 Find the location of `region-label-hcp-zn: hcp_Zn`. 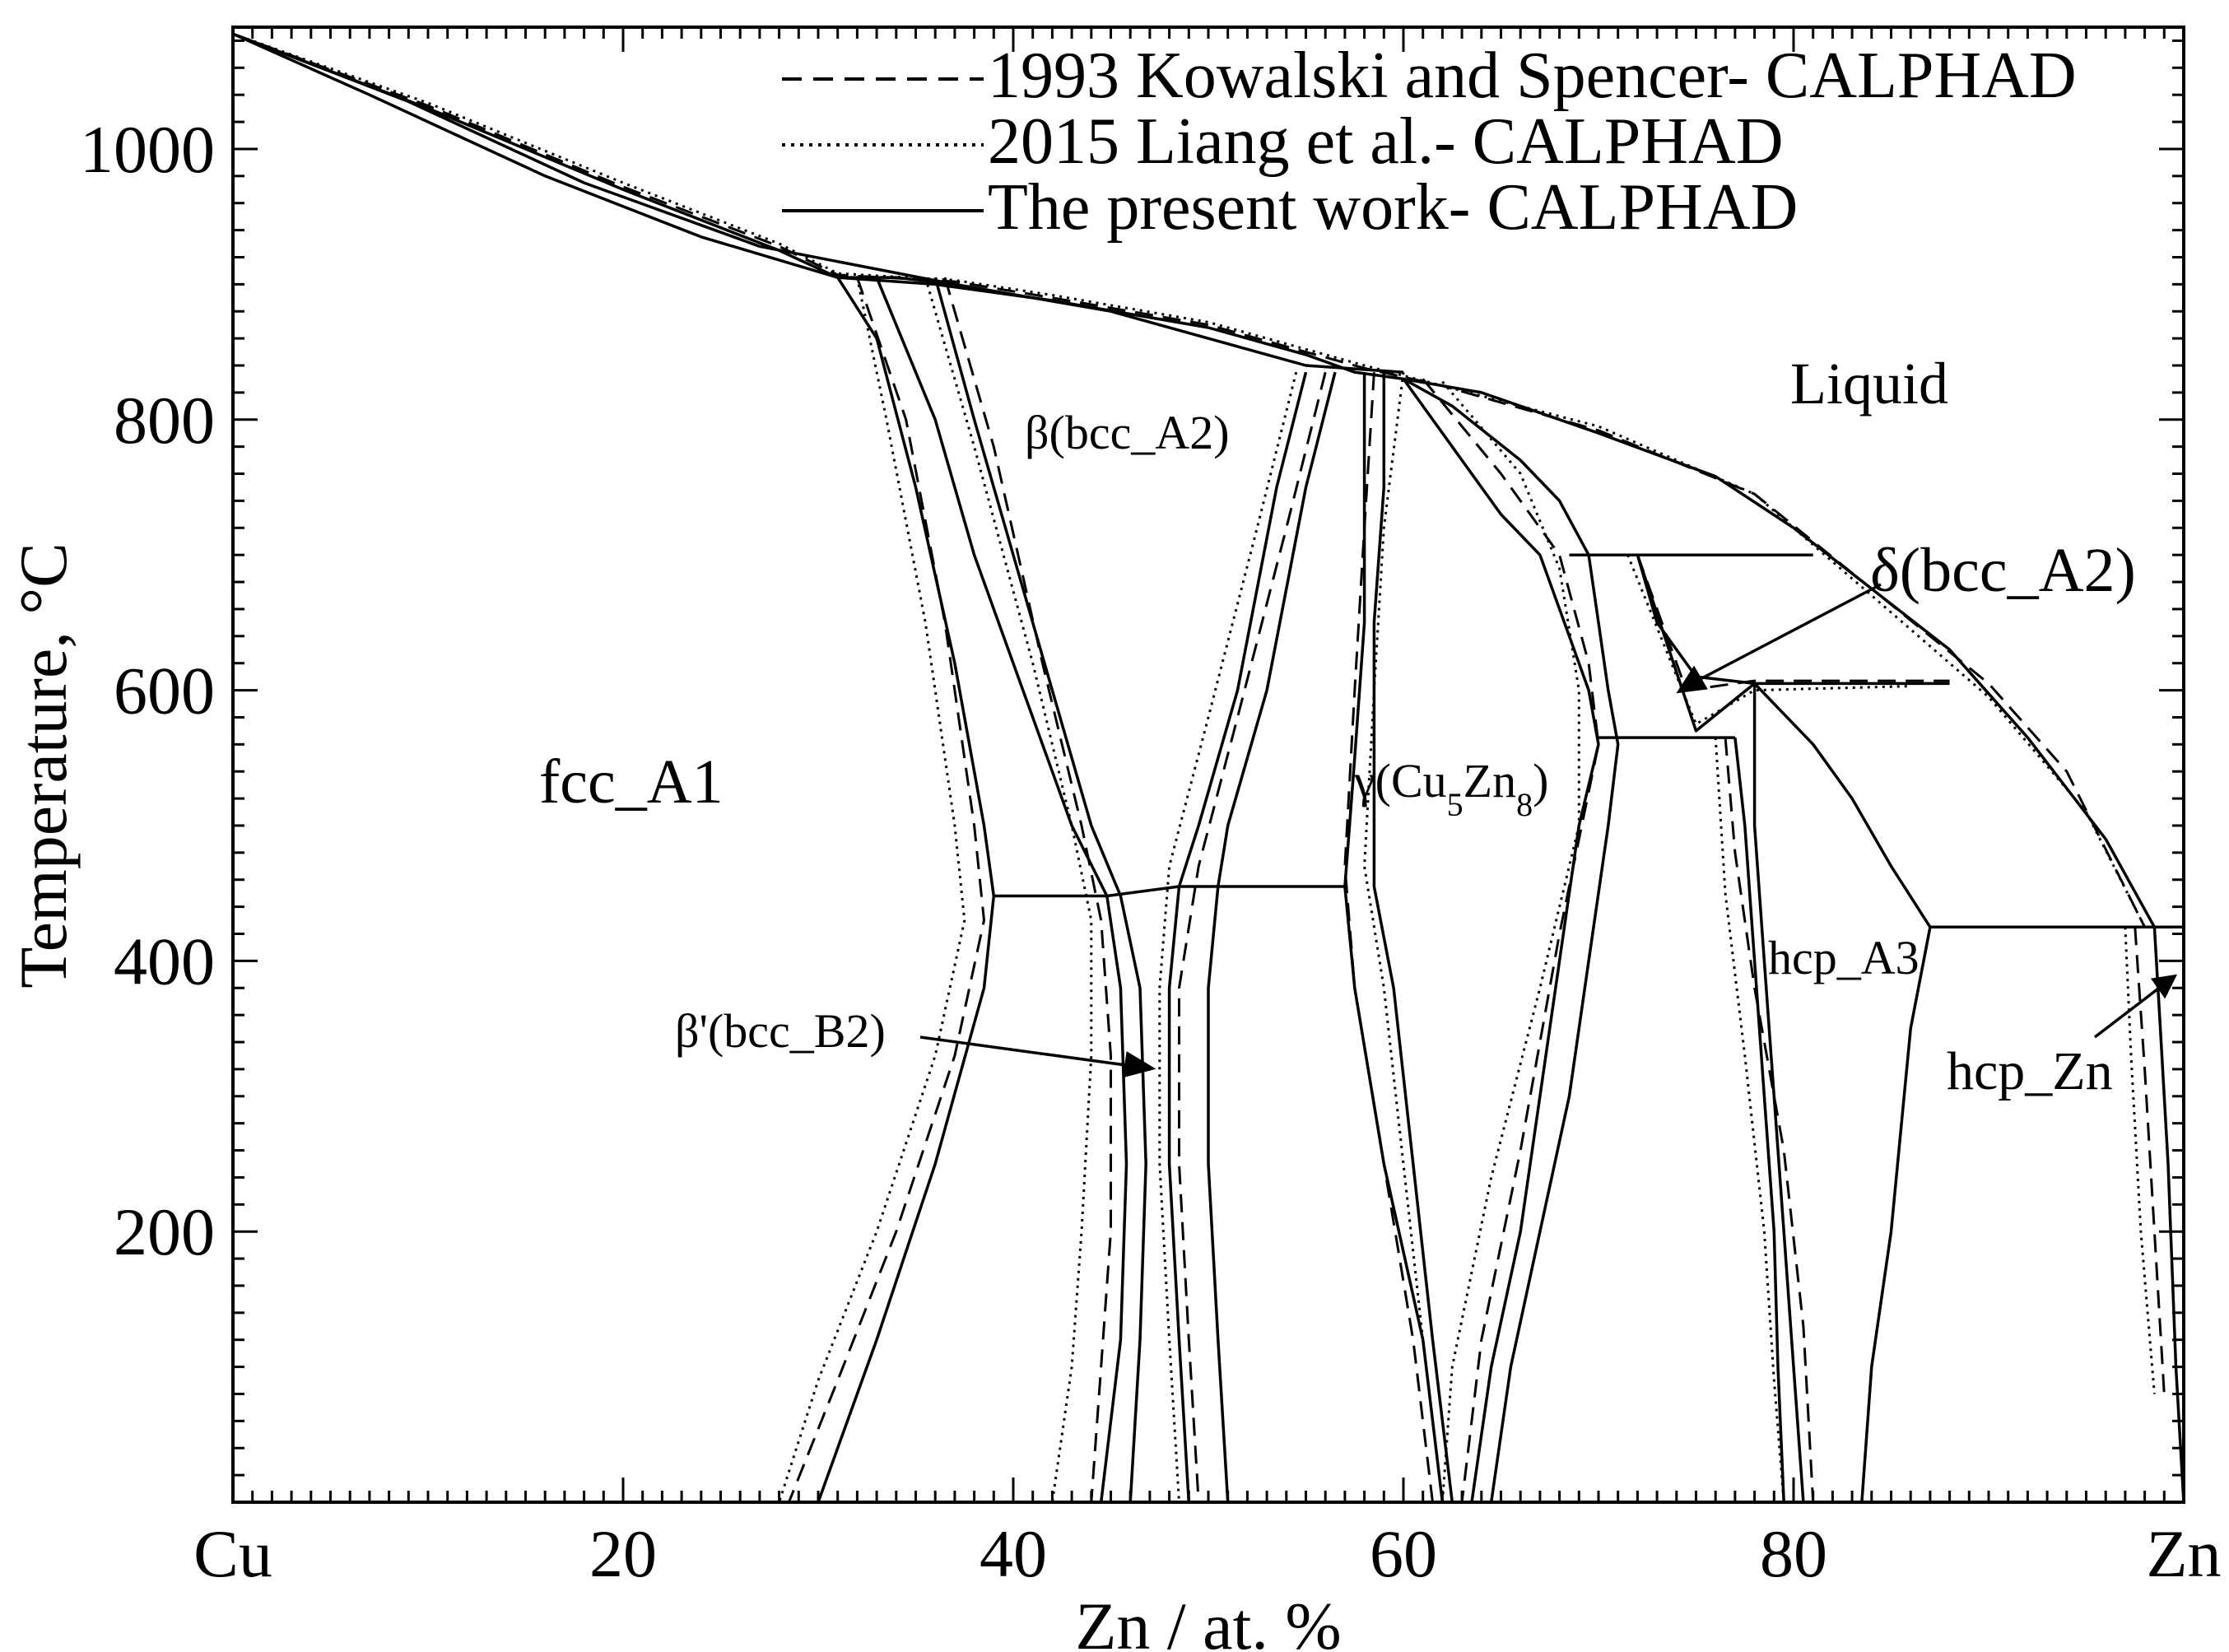

region-label-hcp-zn: hcp_Zn is located at coordinates (2030, 1071).